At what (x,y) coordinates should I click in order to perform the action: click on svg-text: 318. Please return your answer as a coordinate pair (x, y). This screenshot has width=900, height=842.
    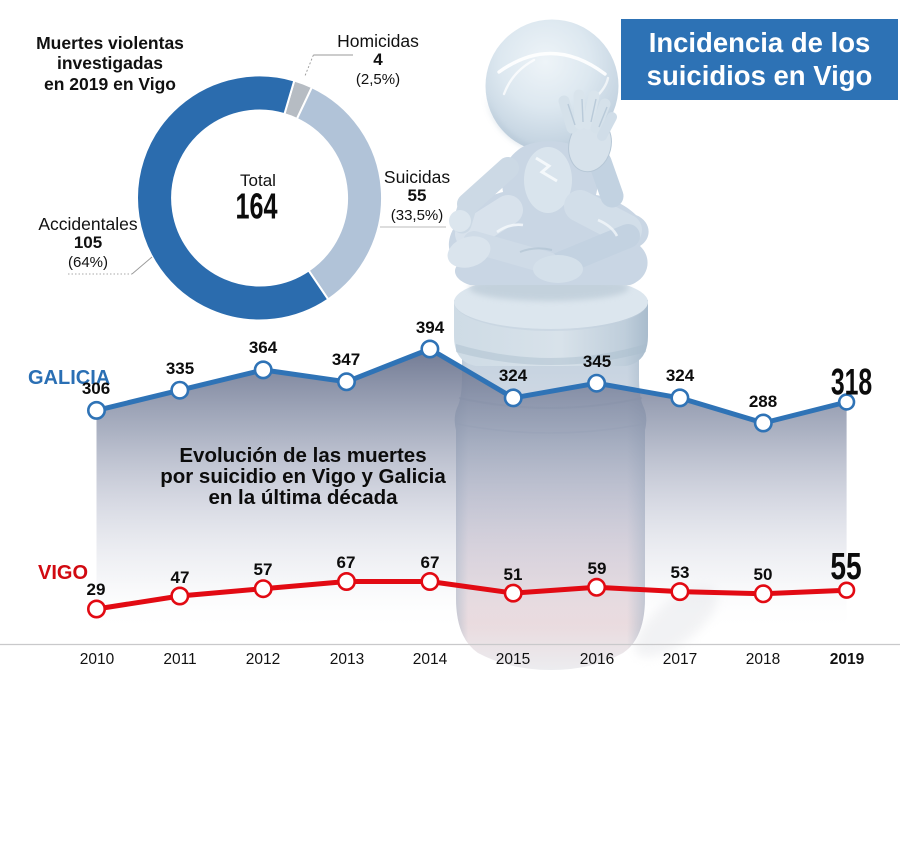
    Looking at the image, I should click on (851, 381).